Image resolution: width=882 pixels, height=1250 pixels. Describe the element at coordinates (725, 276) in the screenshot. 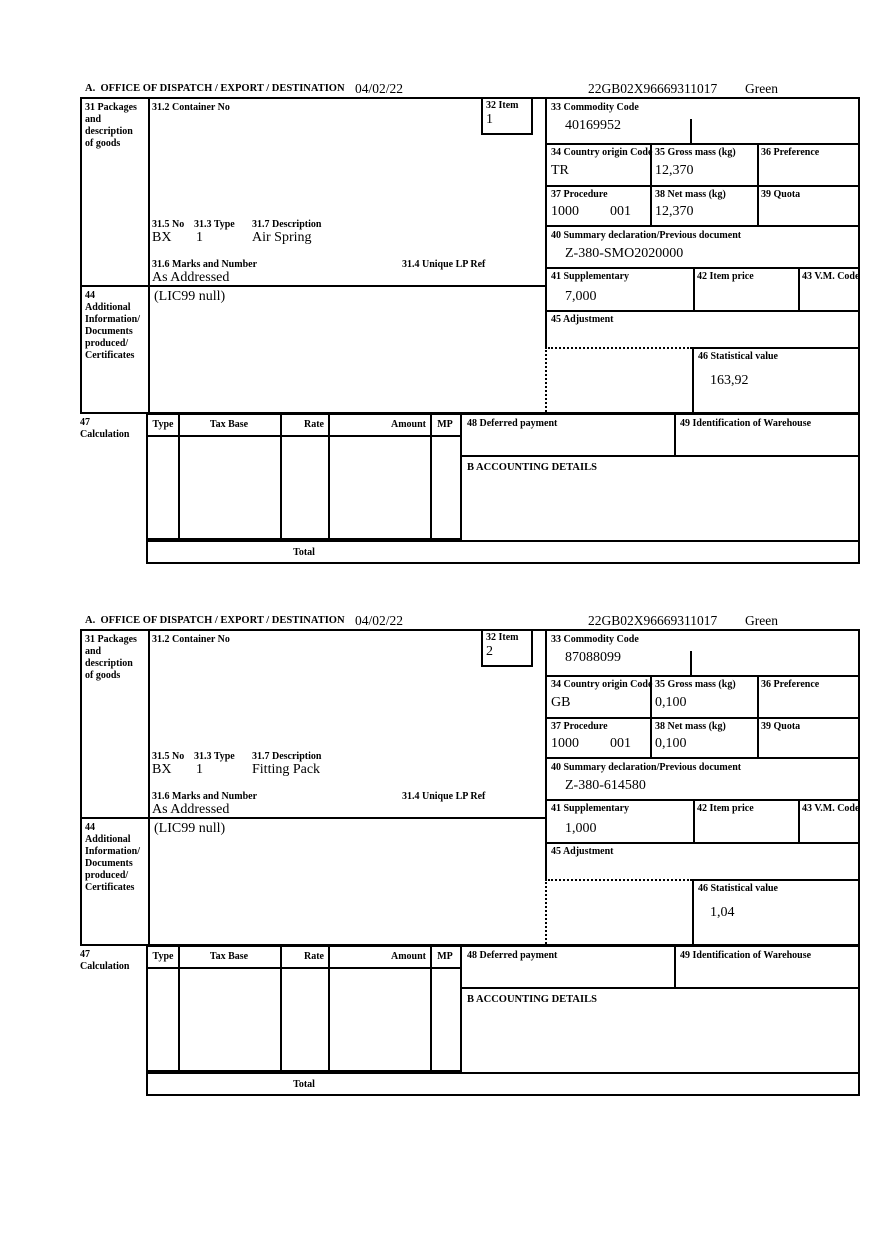

I see `box42-label: 42 Item price` at that location.